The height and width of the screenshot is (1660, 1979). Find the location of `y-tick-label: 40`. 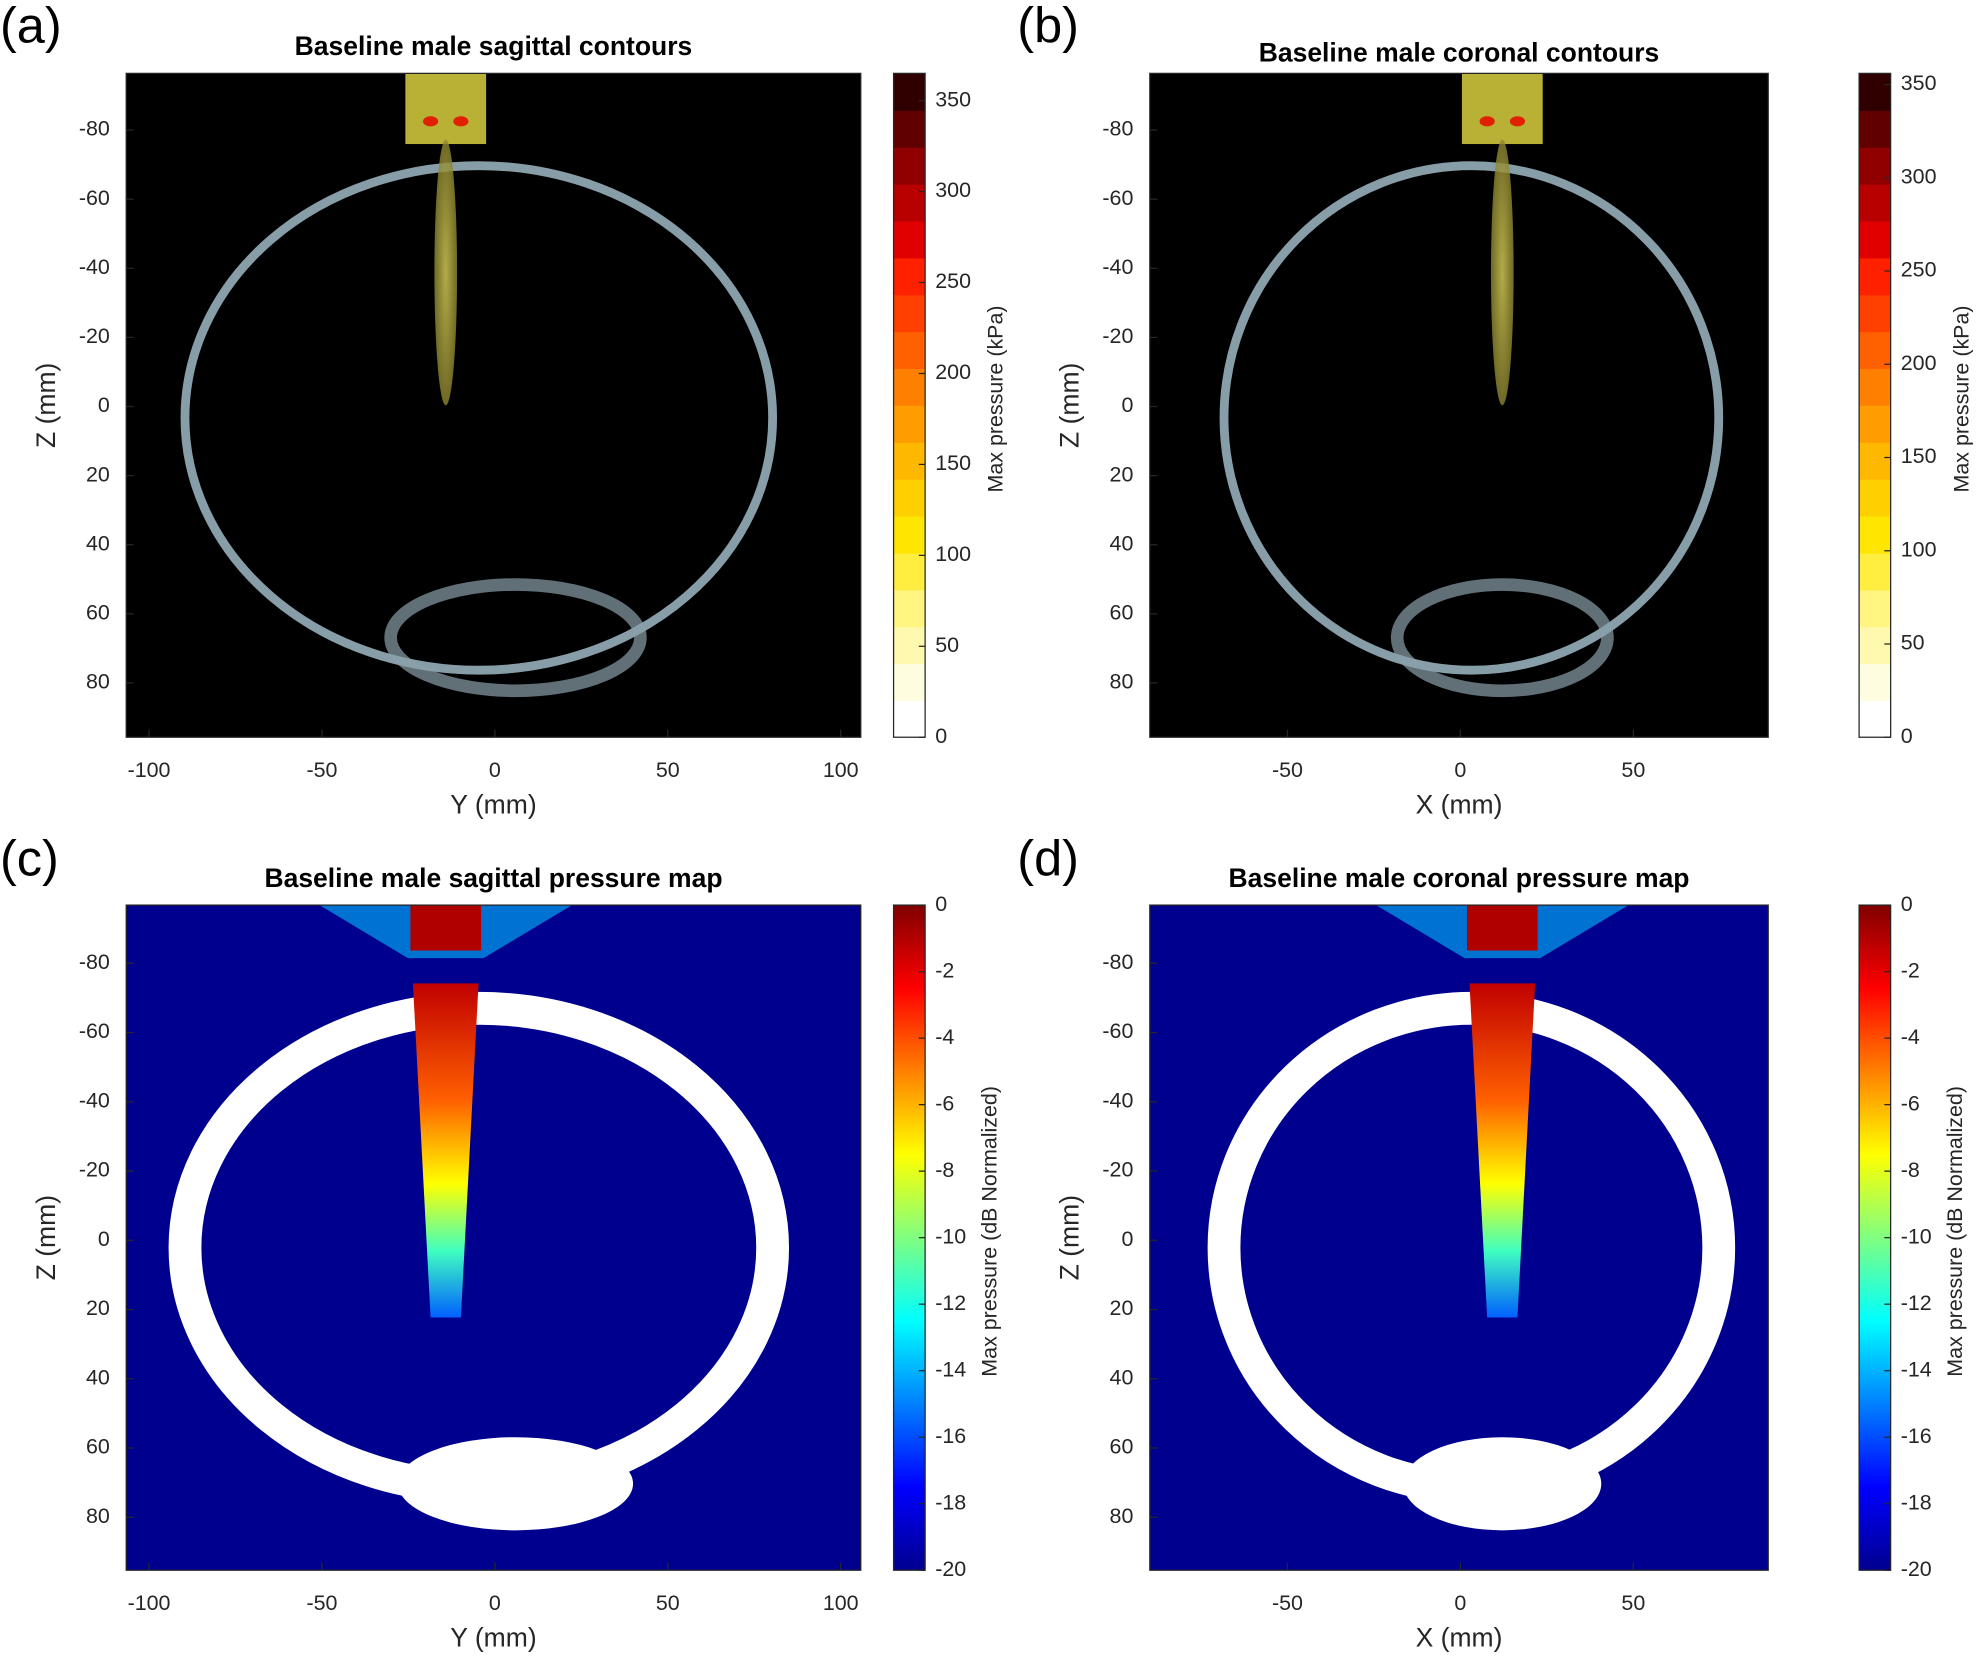

y-tick-label: 40 is located at coordinates (1122, 1377).